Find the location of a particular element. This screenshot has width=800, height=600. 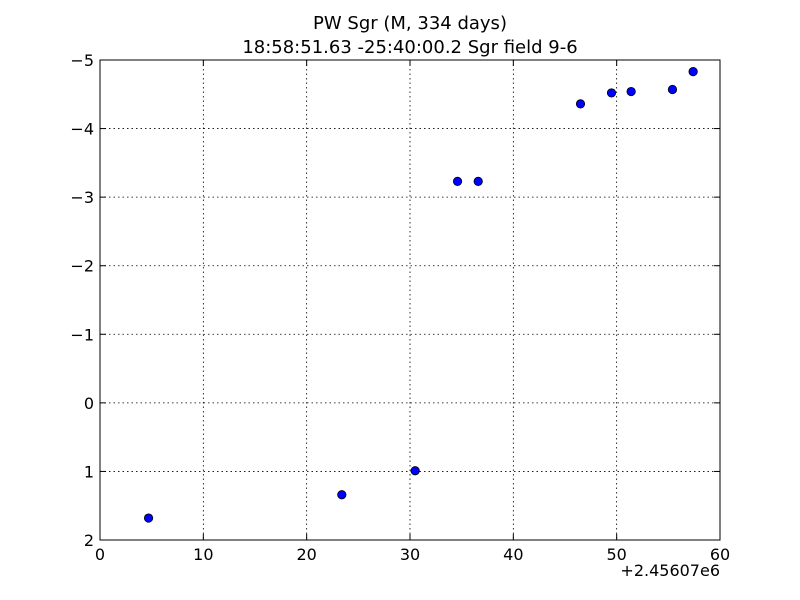

y-tick-label: 1 is located at coordinates (89, 471).